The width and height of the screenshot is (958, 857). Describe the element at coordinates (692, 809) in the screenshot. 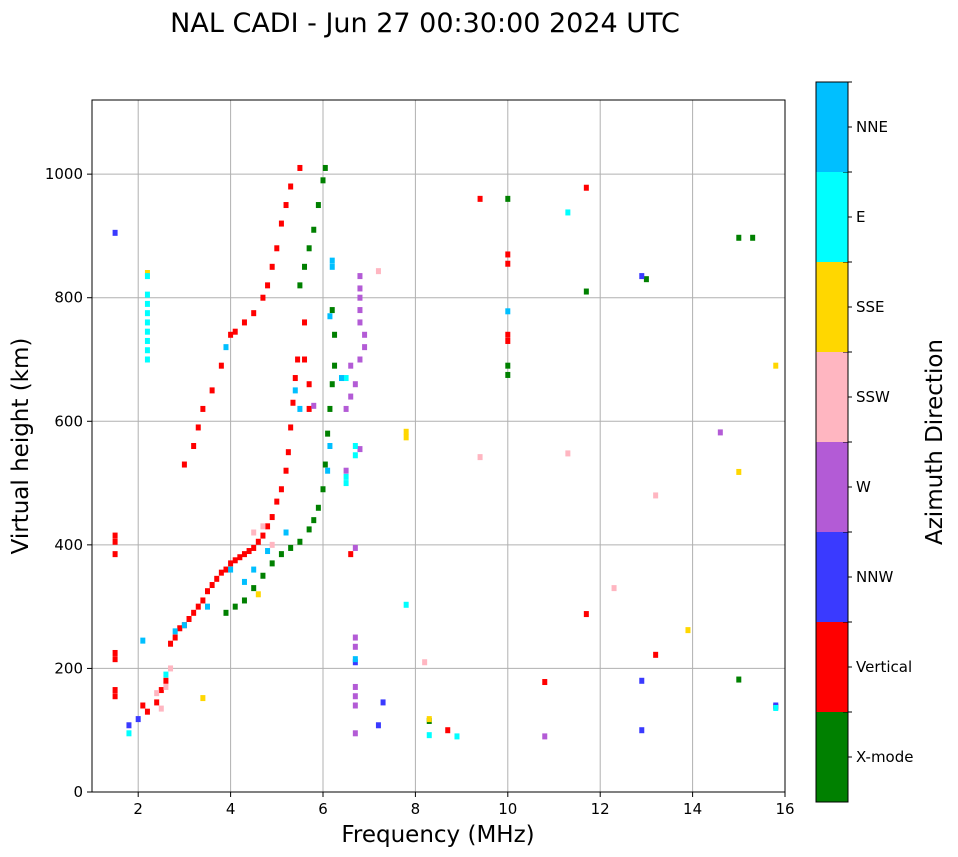

I see `x-tick-label: 14` at that location.